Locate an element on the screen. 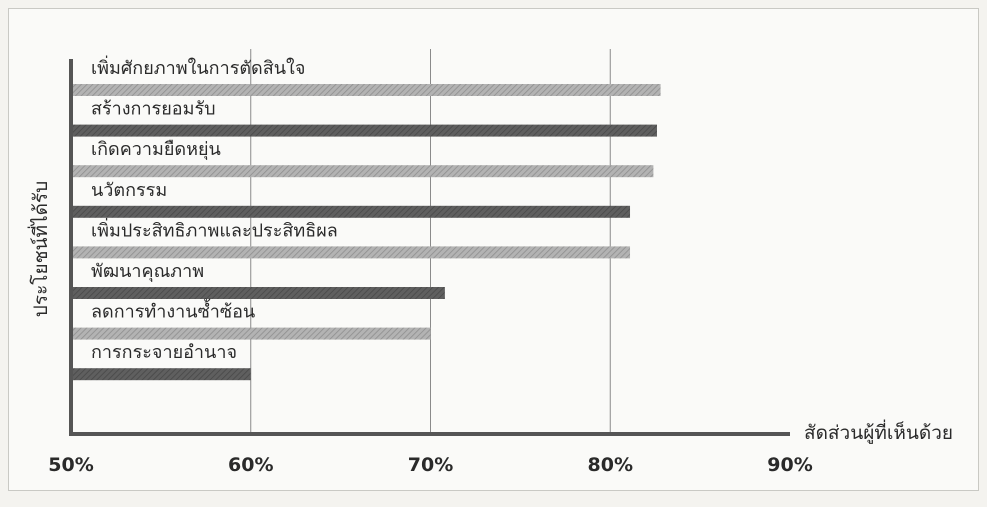 Image resolution: width=987 pixels, height=507 pixels. x-tick-labels: 50% 60% 70% 80% 90% is located at coordinates (430, 465).